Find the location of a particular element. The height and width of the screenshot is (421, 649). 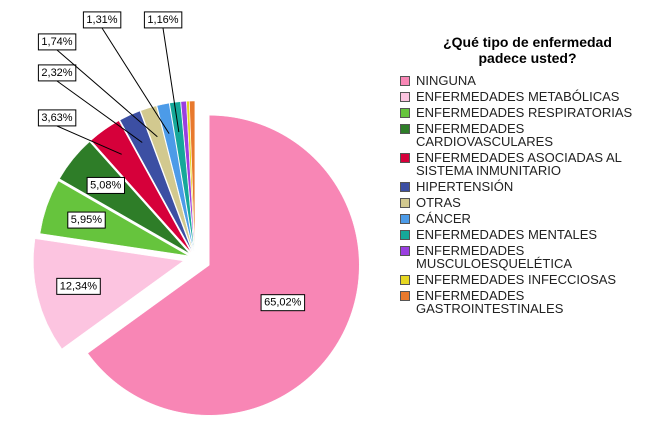

legend-label: ENFERMEDADES MUSCULOESQUELÉTICA is located at coordinates (494, 257).